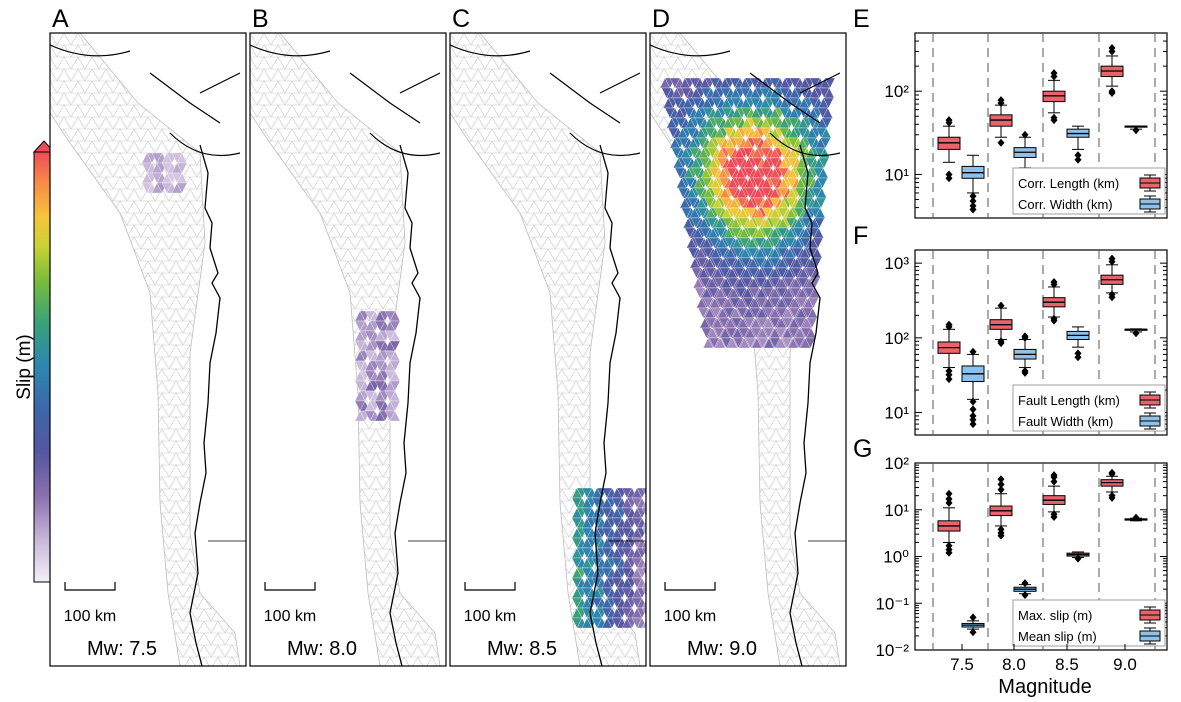 Image resolution: width=1181 pixels, height=702 pixels. What do you see at coordinates (1089, 191) in the screenshot?
I see `legend: Corr. Length (km) Corr. Width (km)` at bounding box center [1089, 191].